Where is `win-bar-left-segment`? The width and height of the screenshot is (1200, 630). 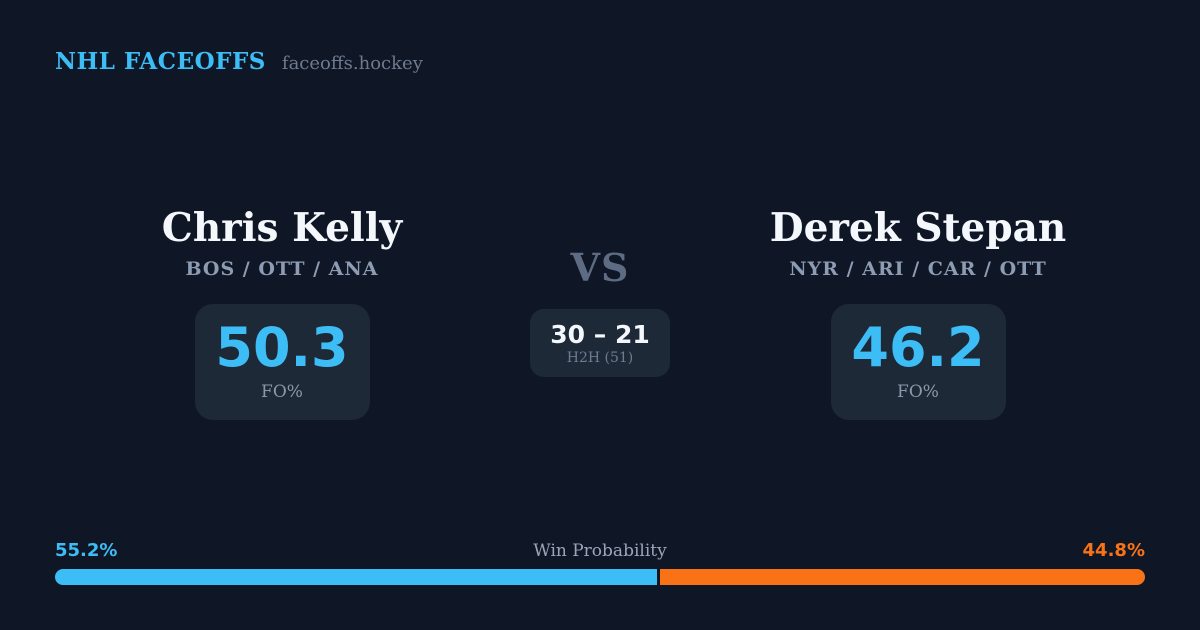 win-bar-left-segment is located at coordinates (356, 577).